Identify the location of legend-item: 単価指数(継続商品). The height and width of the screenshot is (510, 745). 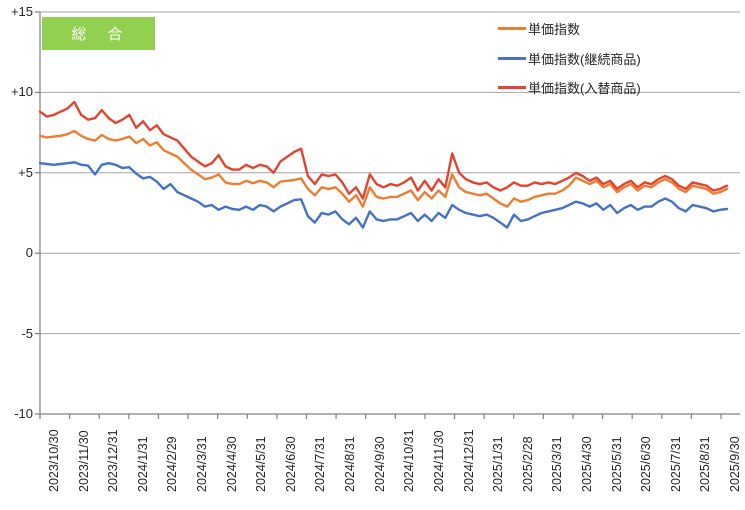
(569, 59).